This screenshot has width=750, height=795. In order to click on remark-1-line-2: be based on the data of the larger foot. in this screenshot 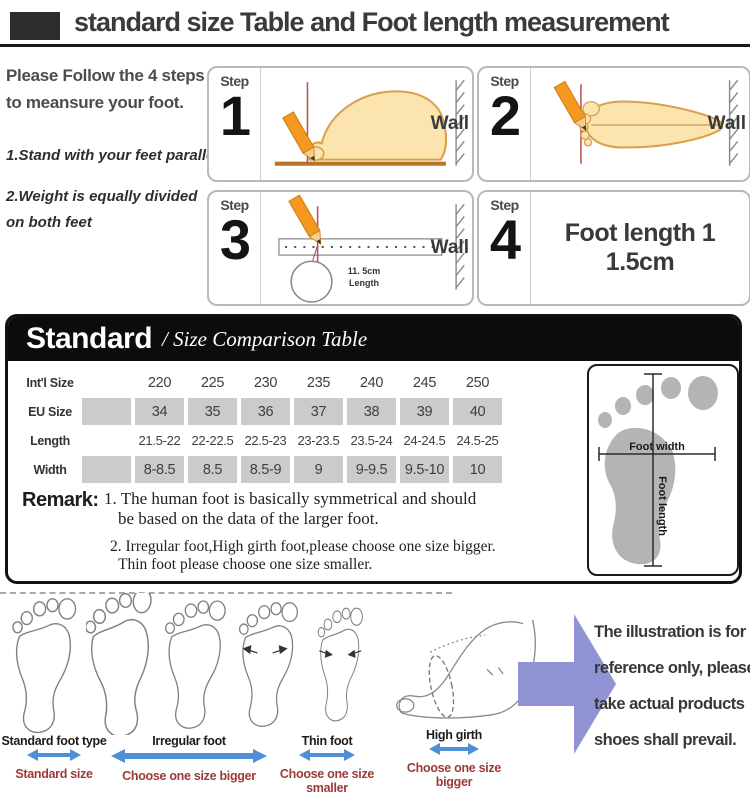, I will do `click(248, 518)`.